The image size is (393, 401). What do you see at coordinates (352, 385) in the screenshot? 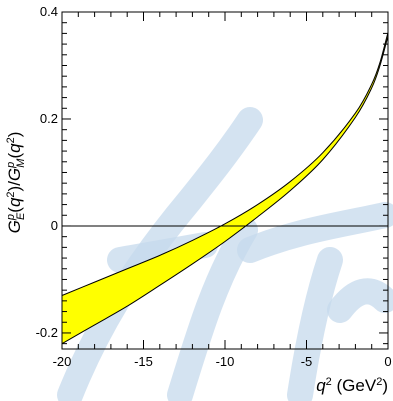
I see `x-axis-label: q2 (GeV2)` at bounding box center [352, 385].